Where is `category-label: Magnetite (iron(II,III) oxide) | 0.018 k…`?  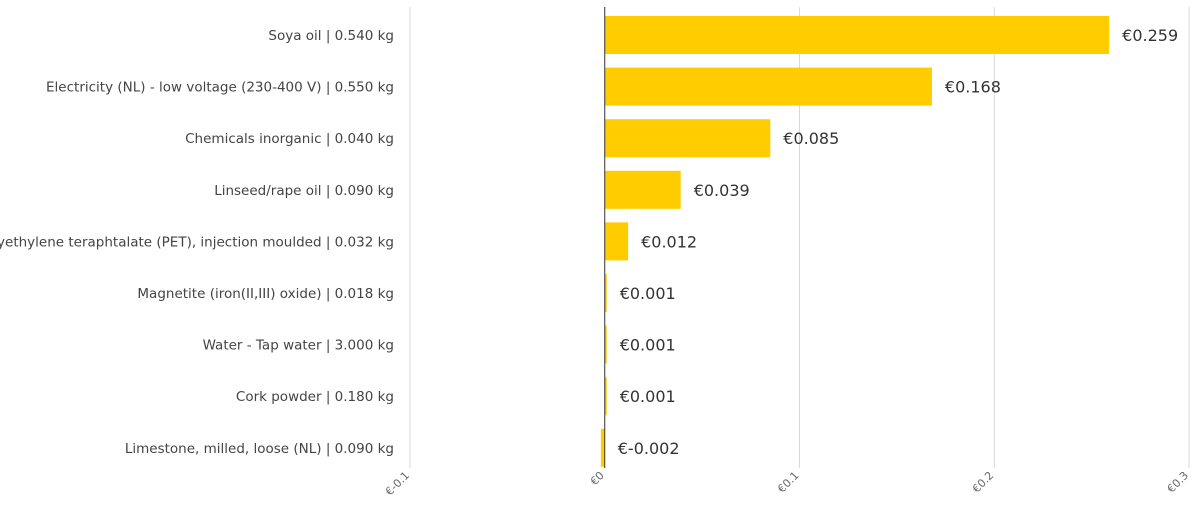 category-label: Magnetite (iron(II,III) oxide) | 0.018 k… is located at coordinates (265, 294).